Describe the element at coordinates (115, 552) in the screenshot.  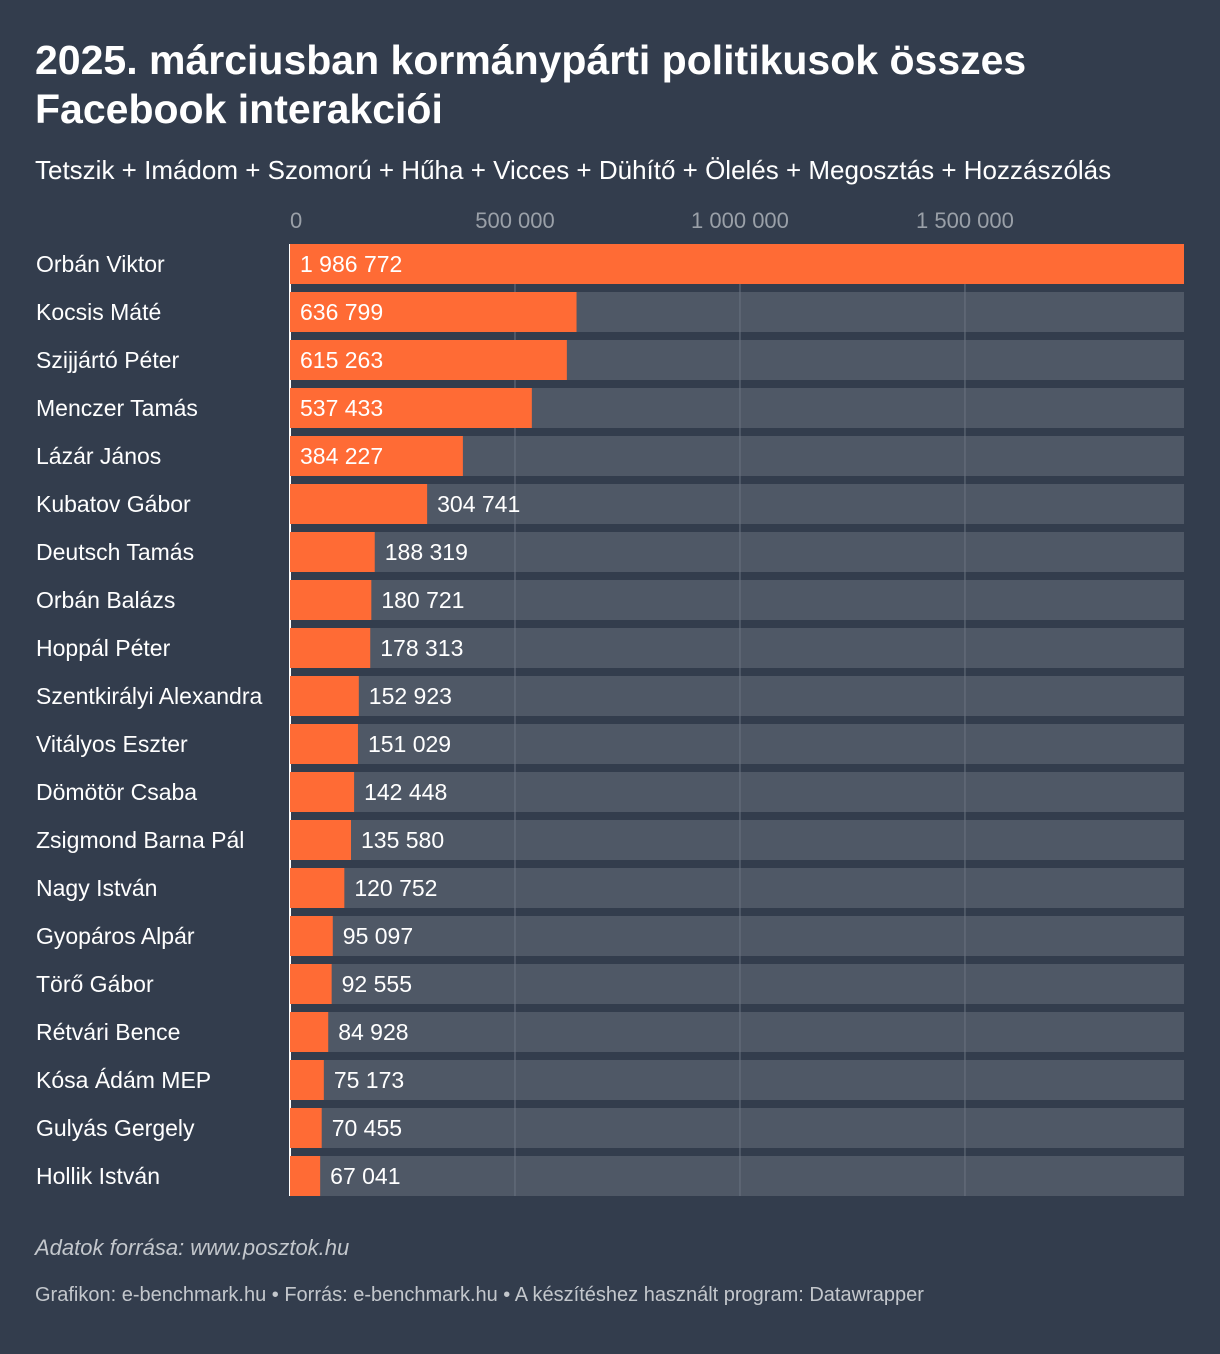
I see `category-label: Deutsch Tamás` at that location.